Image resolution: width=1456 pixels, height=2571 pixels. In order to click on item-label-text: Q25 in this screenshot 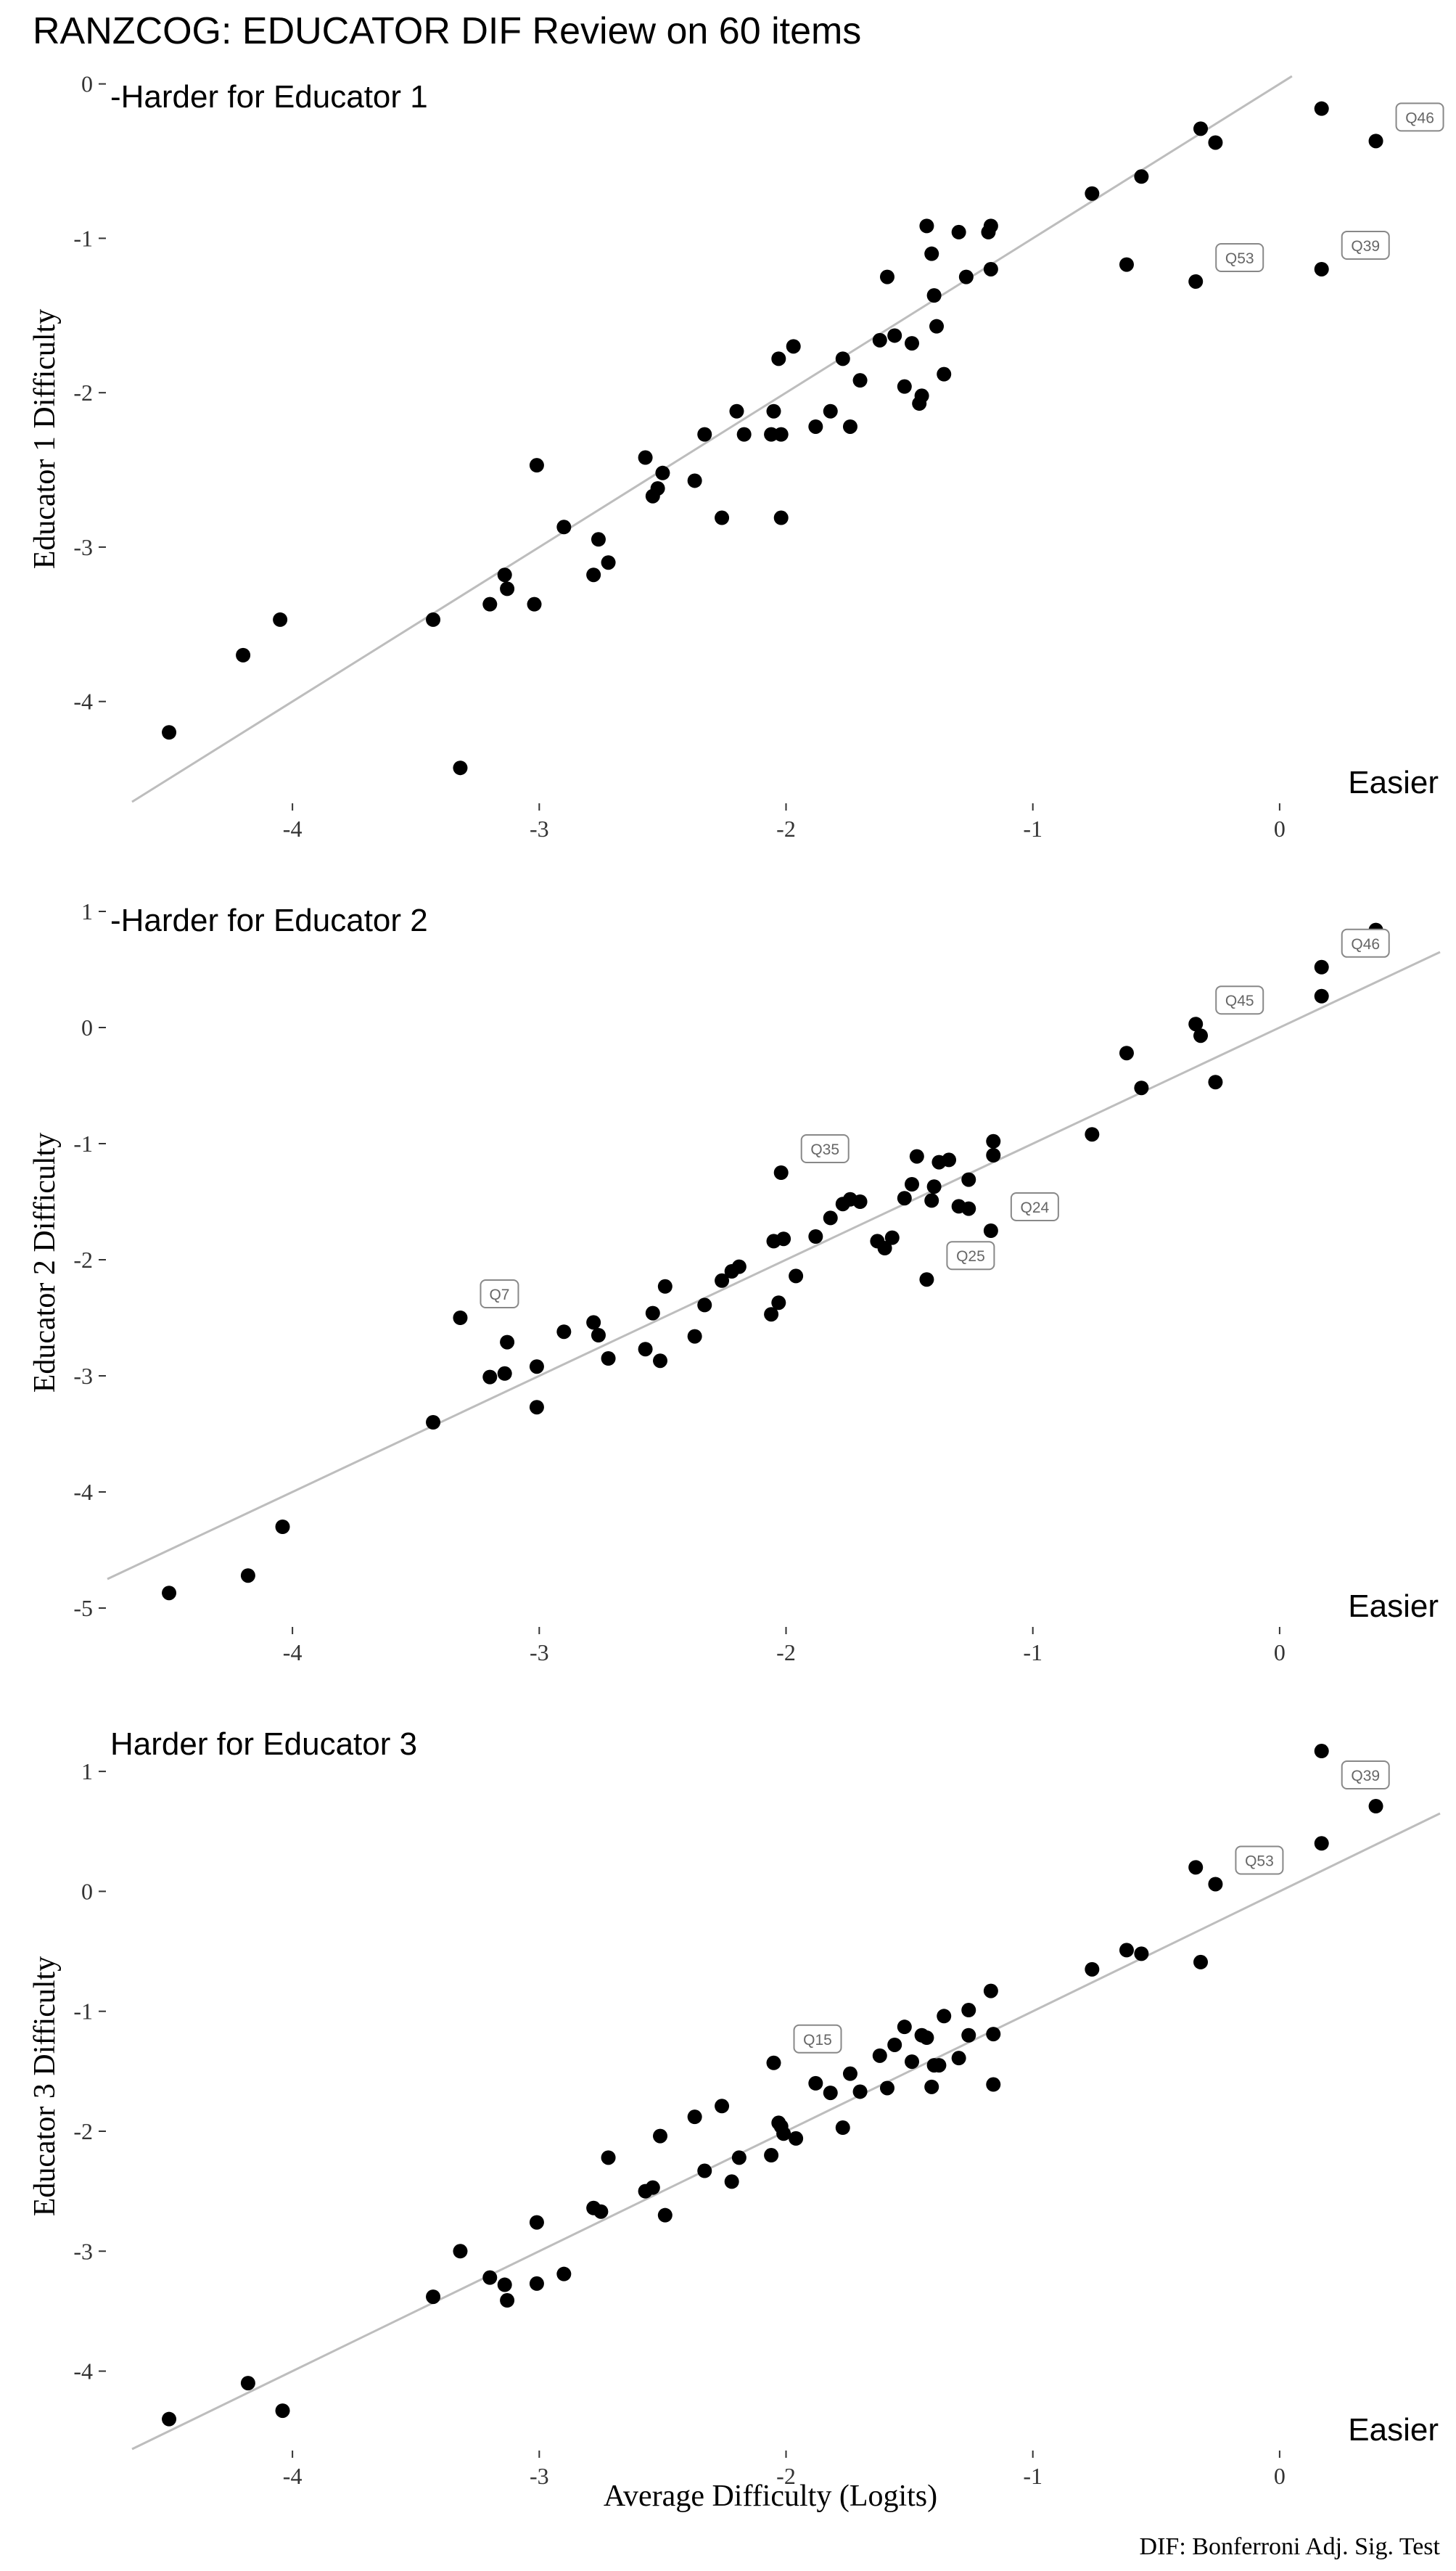, I will do `click(970, 1256)`.